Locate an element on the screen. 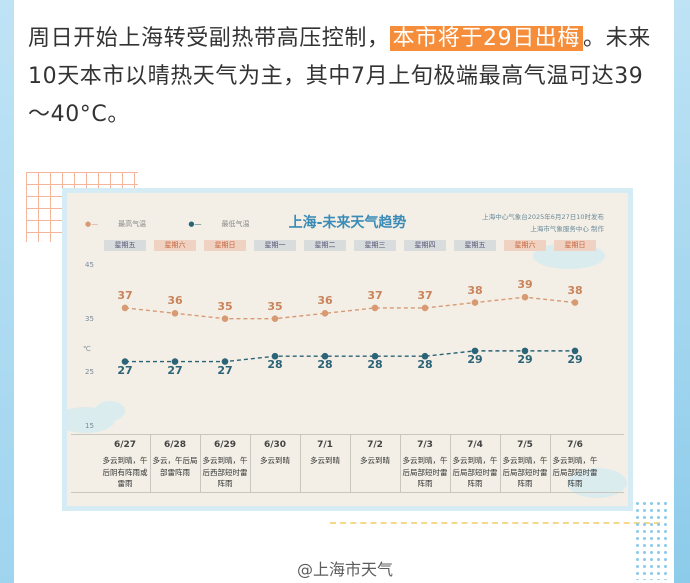 Image resolution: width=690 pixels, height=583 pixels. cloud-decoration-left-small is located at coordinates (110, 411).